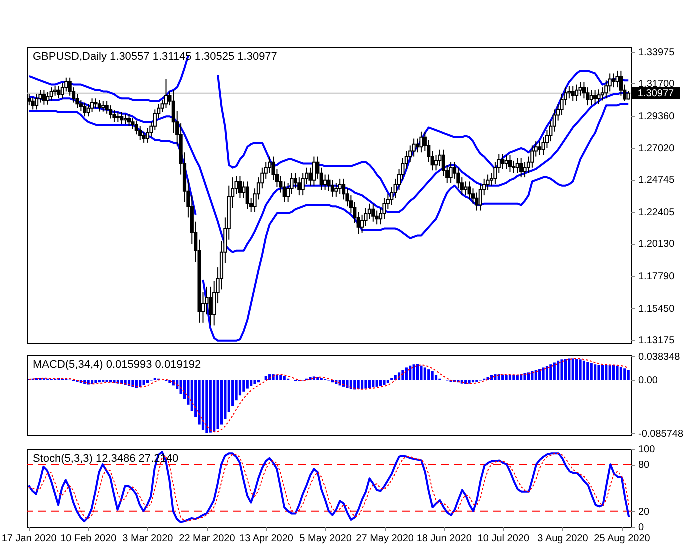  What do you see at coordinates (644, 466) in the screenshot?
I see `y-tick-label: 80` at bounding box center [644, 466].